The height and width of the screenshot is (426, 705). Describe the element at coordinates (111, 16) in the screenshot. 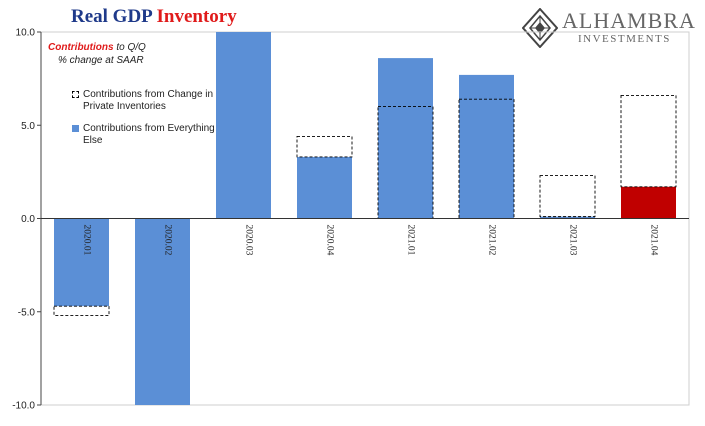

I see `title-part-1: Real GDP` at that location.